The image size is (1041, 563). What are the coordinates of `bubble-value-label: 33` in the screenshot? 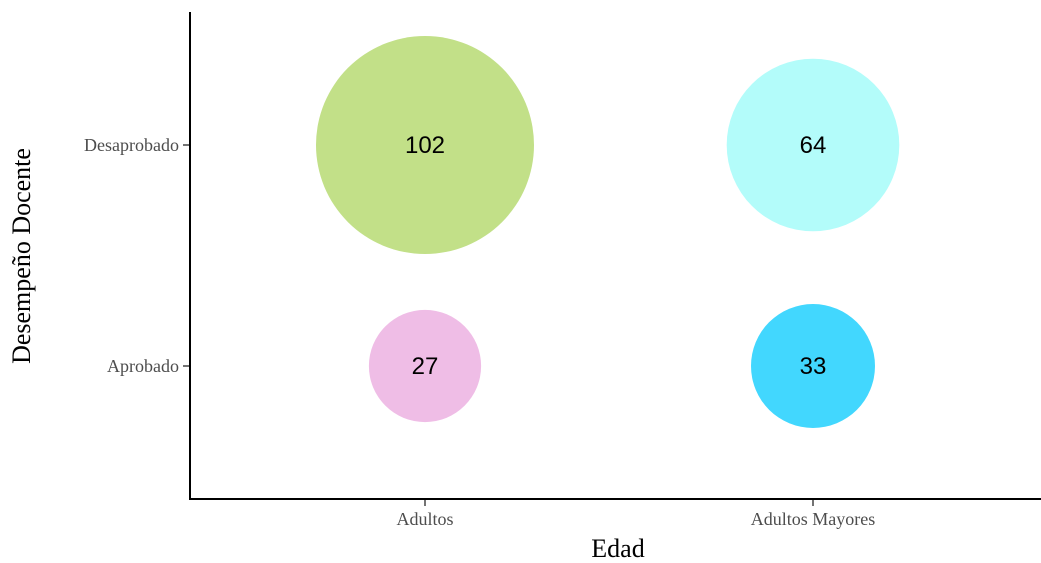 It's located at (813, 366).